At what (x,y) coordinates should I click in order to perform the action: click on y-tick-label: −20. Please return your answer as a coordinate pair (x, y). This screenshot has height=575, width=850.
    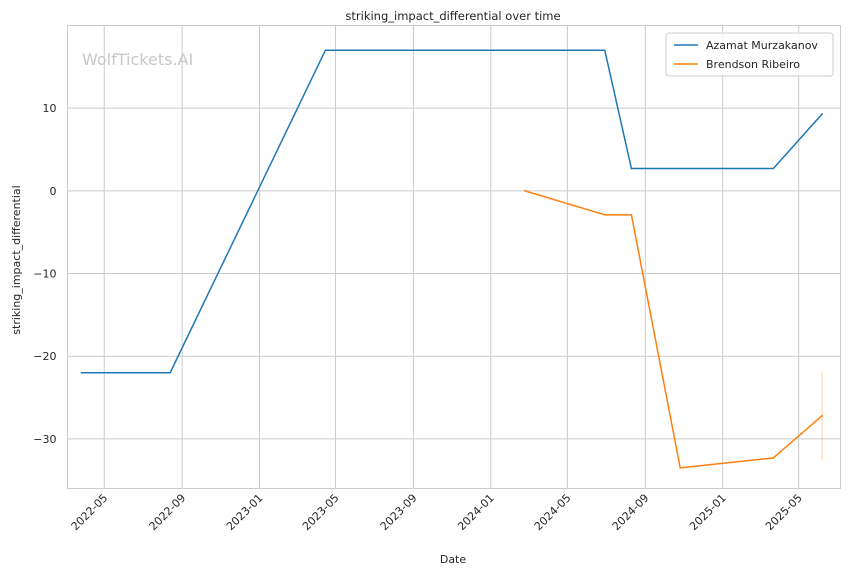
    Looking at the image, I should click on (44, 356).